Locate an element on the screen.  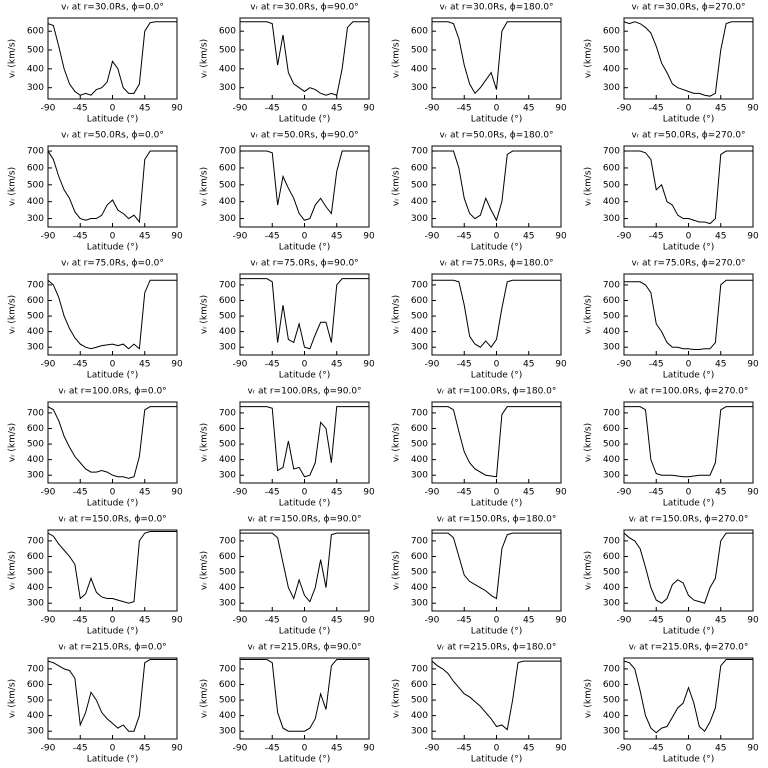
chart-title: vᵣ at r=100.0Rs, ϕ=0.0° is located at coordinates (112, 392).